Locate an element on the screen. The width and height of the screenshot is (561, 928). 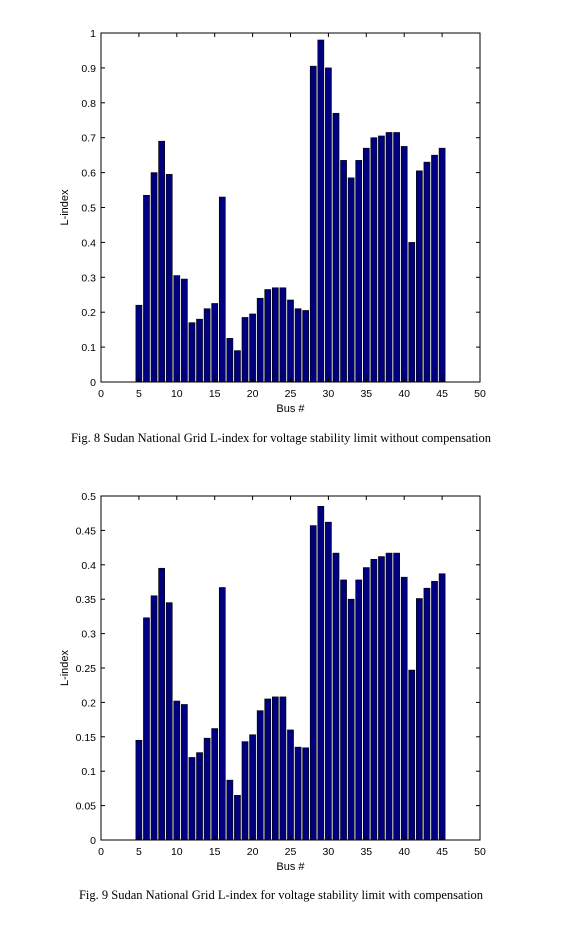
fig8-x-tick-label: 25 is located at coordinates (291, 394).